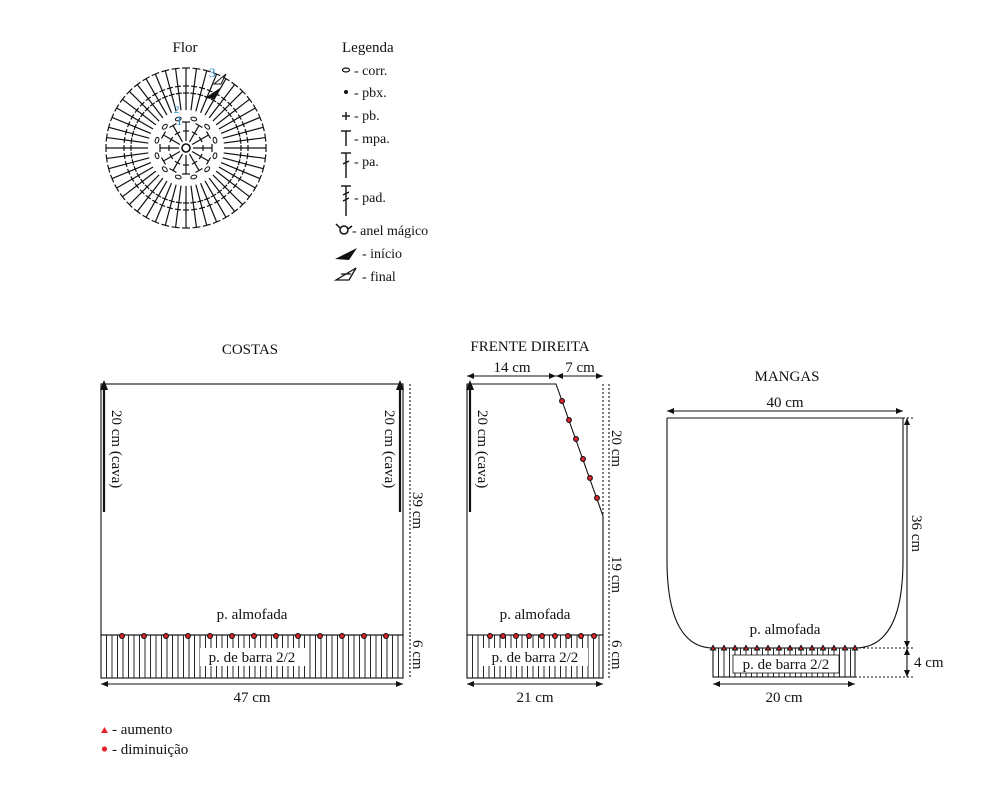 The width and height of the screenshot is (1004, 788). Describe the element at coordinates (344, 229) in the screenshot. I see `magic-ring-icon` at that location.